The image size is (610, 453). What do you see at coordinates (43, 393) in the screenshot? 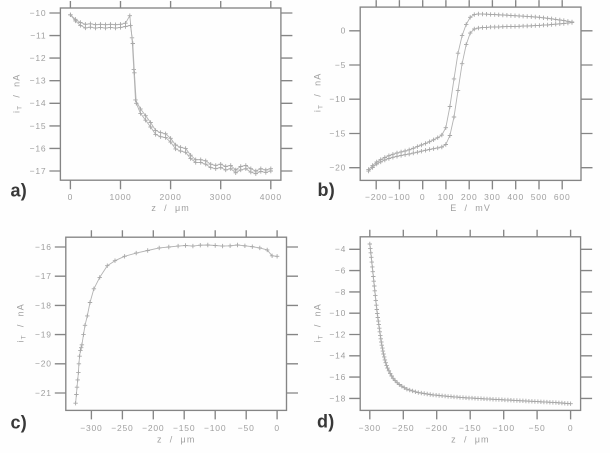
I see `svg-text: −21` at bounding box center [43, 393].